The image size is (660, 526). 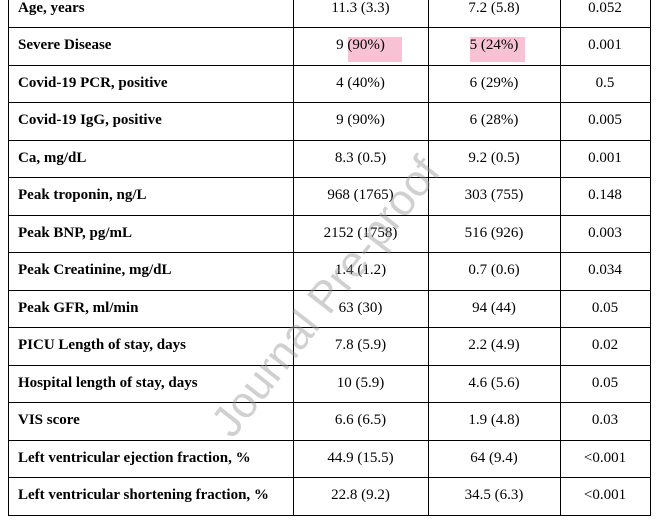 What do you see at coordinates (605, 420) in the screenshot?
I see `table-cell: 0.03` at bounding box center [605, 420].